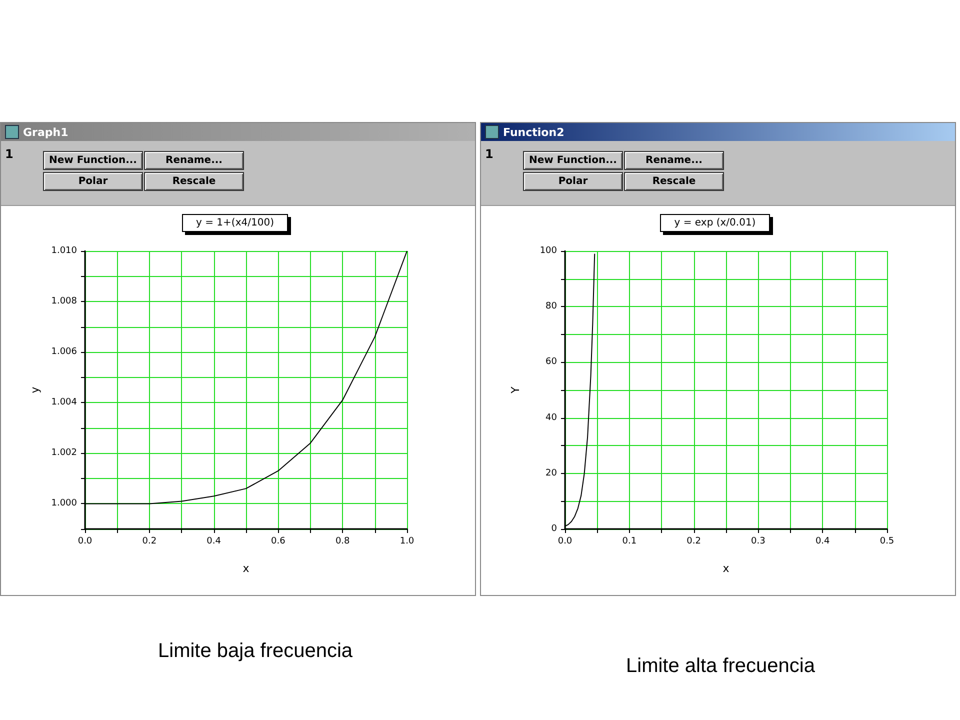 This screenshot has height=720, width=960. I want to click on y-tick-label: 20, so click(552, 473).